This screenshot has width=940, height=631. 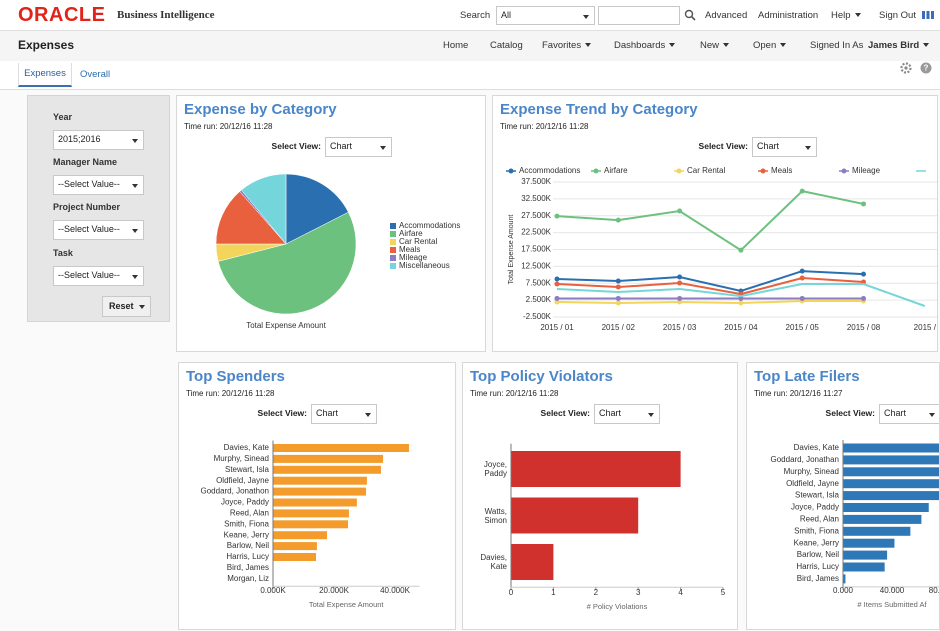 I want to click on y-tick-label: Goddard, Jonathon, so click(x=235, y=491).